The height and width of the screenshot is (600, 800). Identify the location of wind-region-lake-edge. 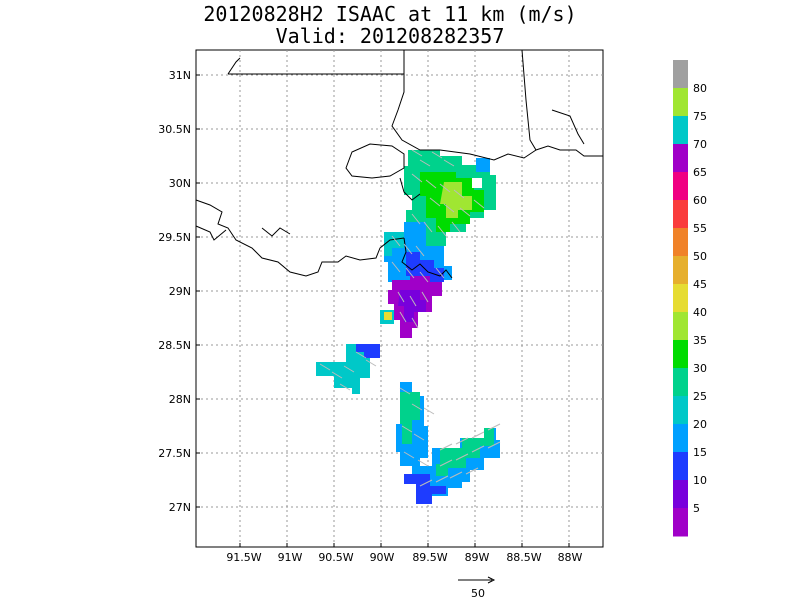
(483, 165).